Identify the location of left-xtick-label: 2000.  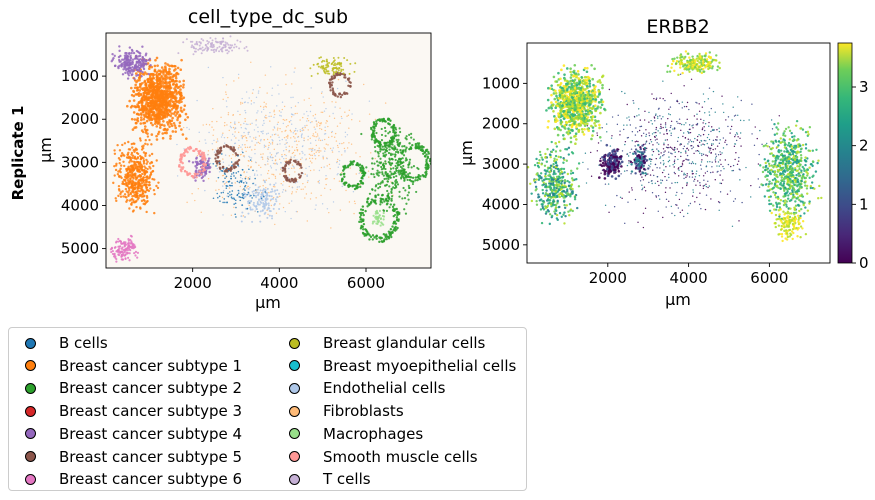
(193, 283).